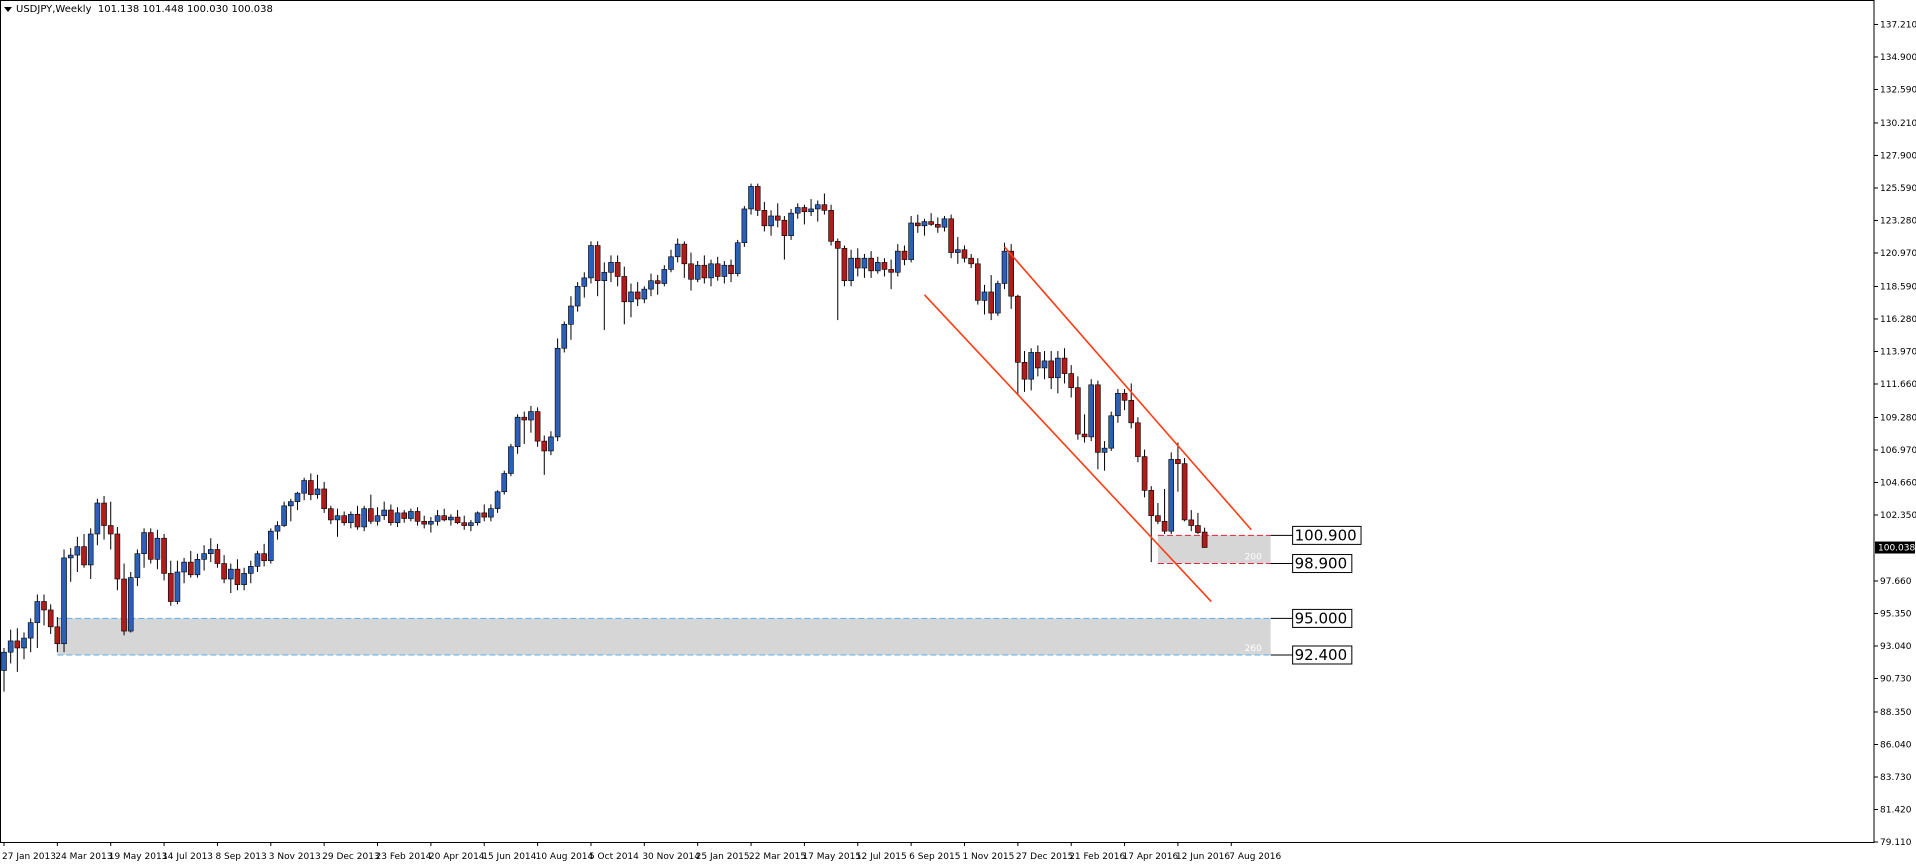  Describe the element at coordinates (1321, 564) in the screenshot. I see `level-label-1: 98.900` at that location.